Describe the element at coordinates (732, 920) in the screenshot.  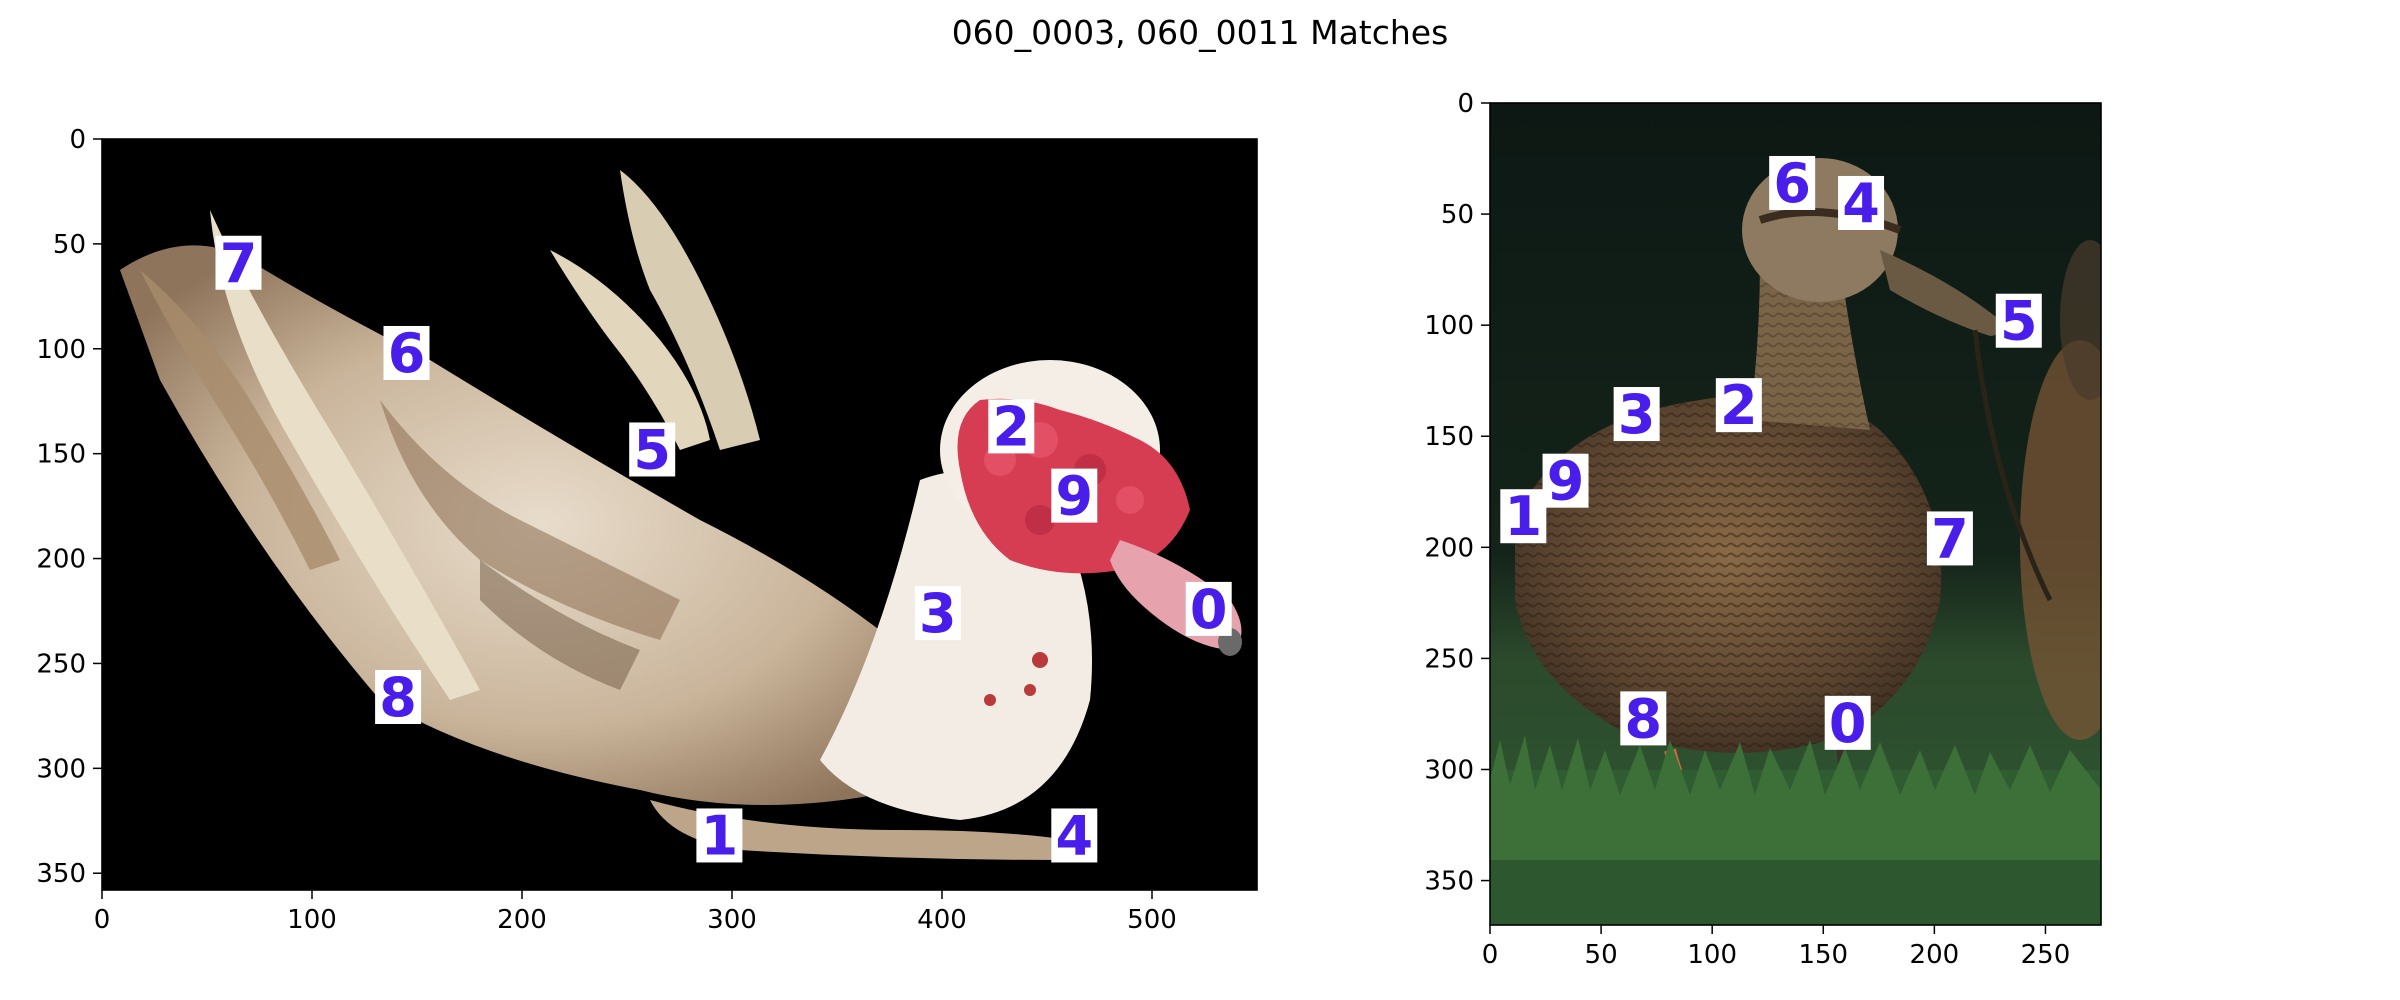
I see `x-tick-label: 300` at that location.